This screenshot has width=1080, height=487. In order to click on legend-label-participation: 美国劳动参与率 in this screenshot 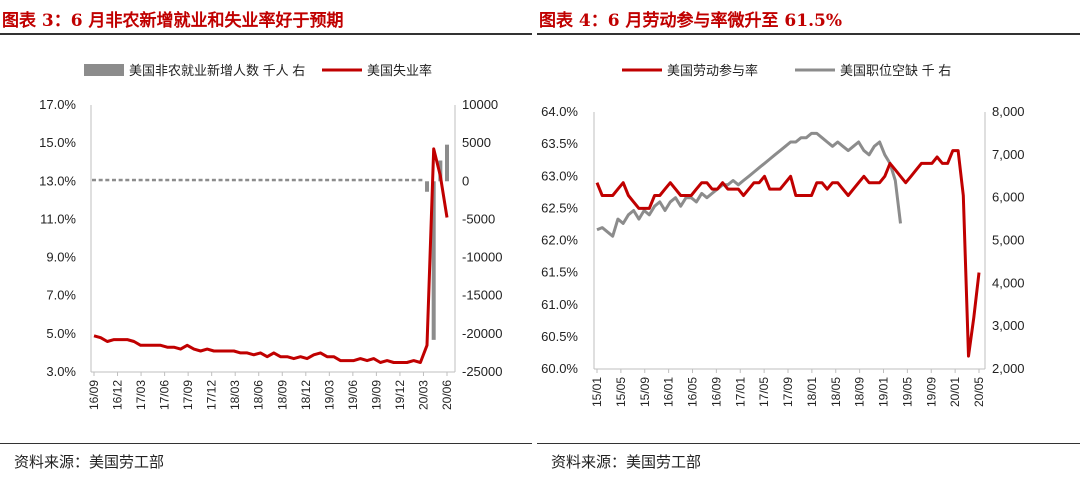, I will do `click(712, 70)`.